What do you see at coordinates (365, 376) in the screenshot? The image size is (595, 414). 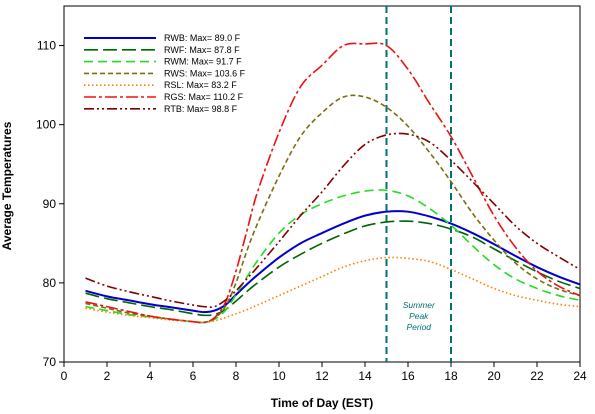 I see `x-tick-label: 14` at bounding box center [365, 376].